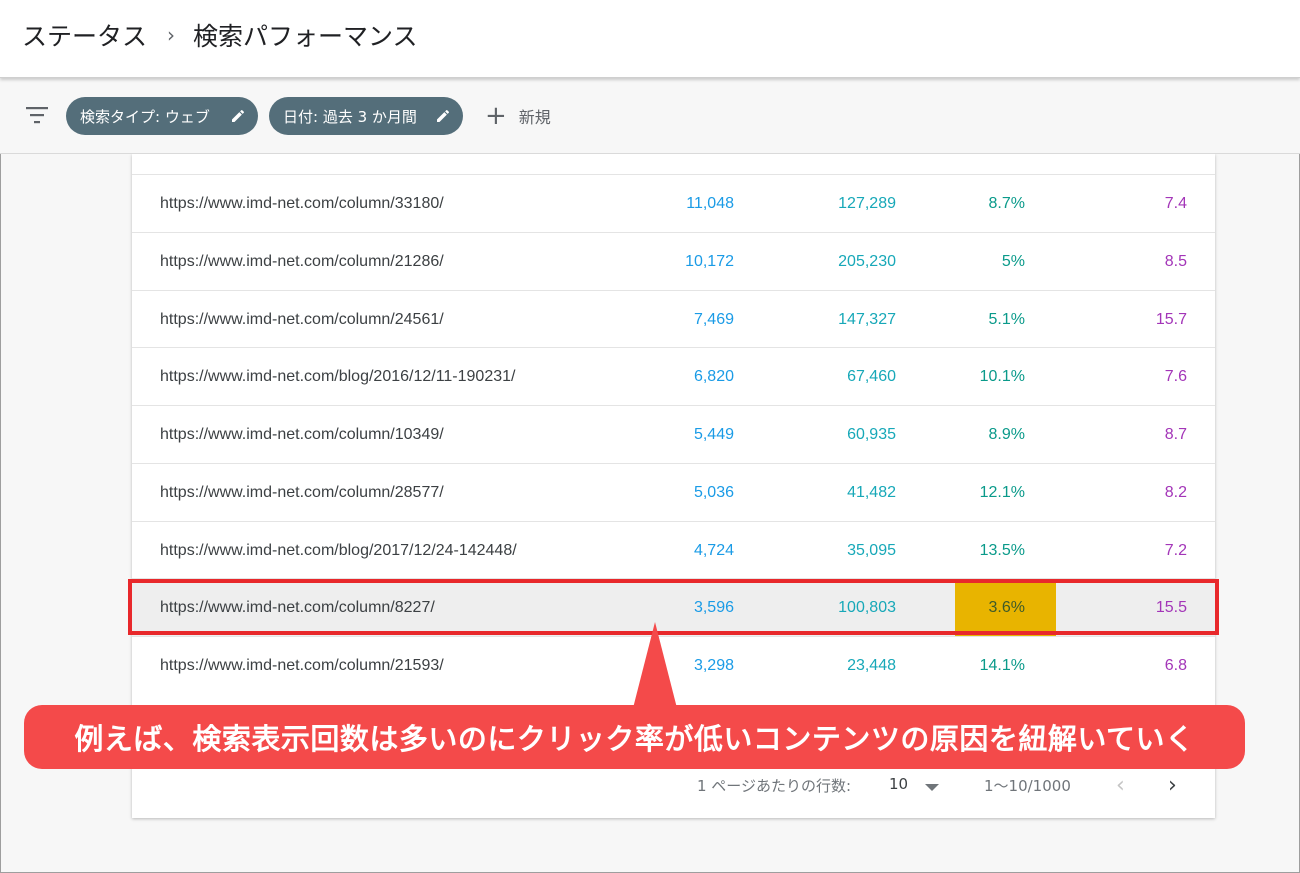 The width and height of the screenshot is (1300, 873). I want to click on clicks-cell: 11,048, so click(710, 203).